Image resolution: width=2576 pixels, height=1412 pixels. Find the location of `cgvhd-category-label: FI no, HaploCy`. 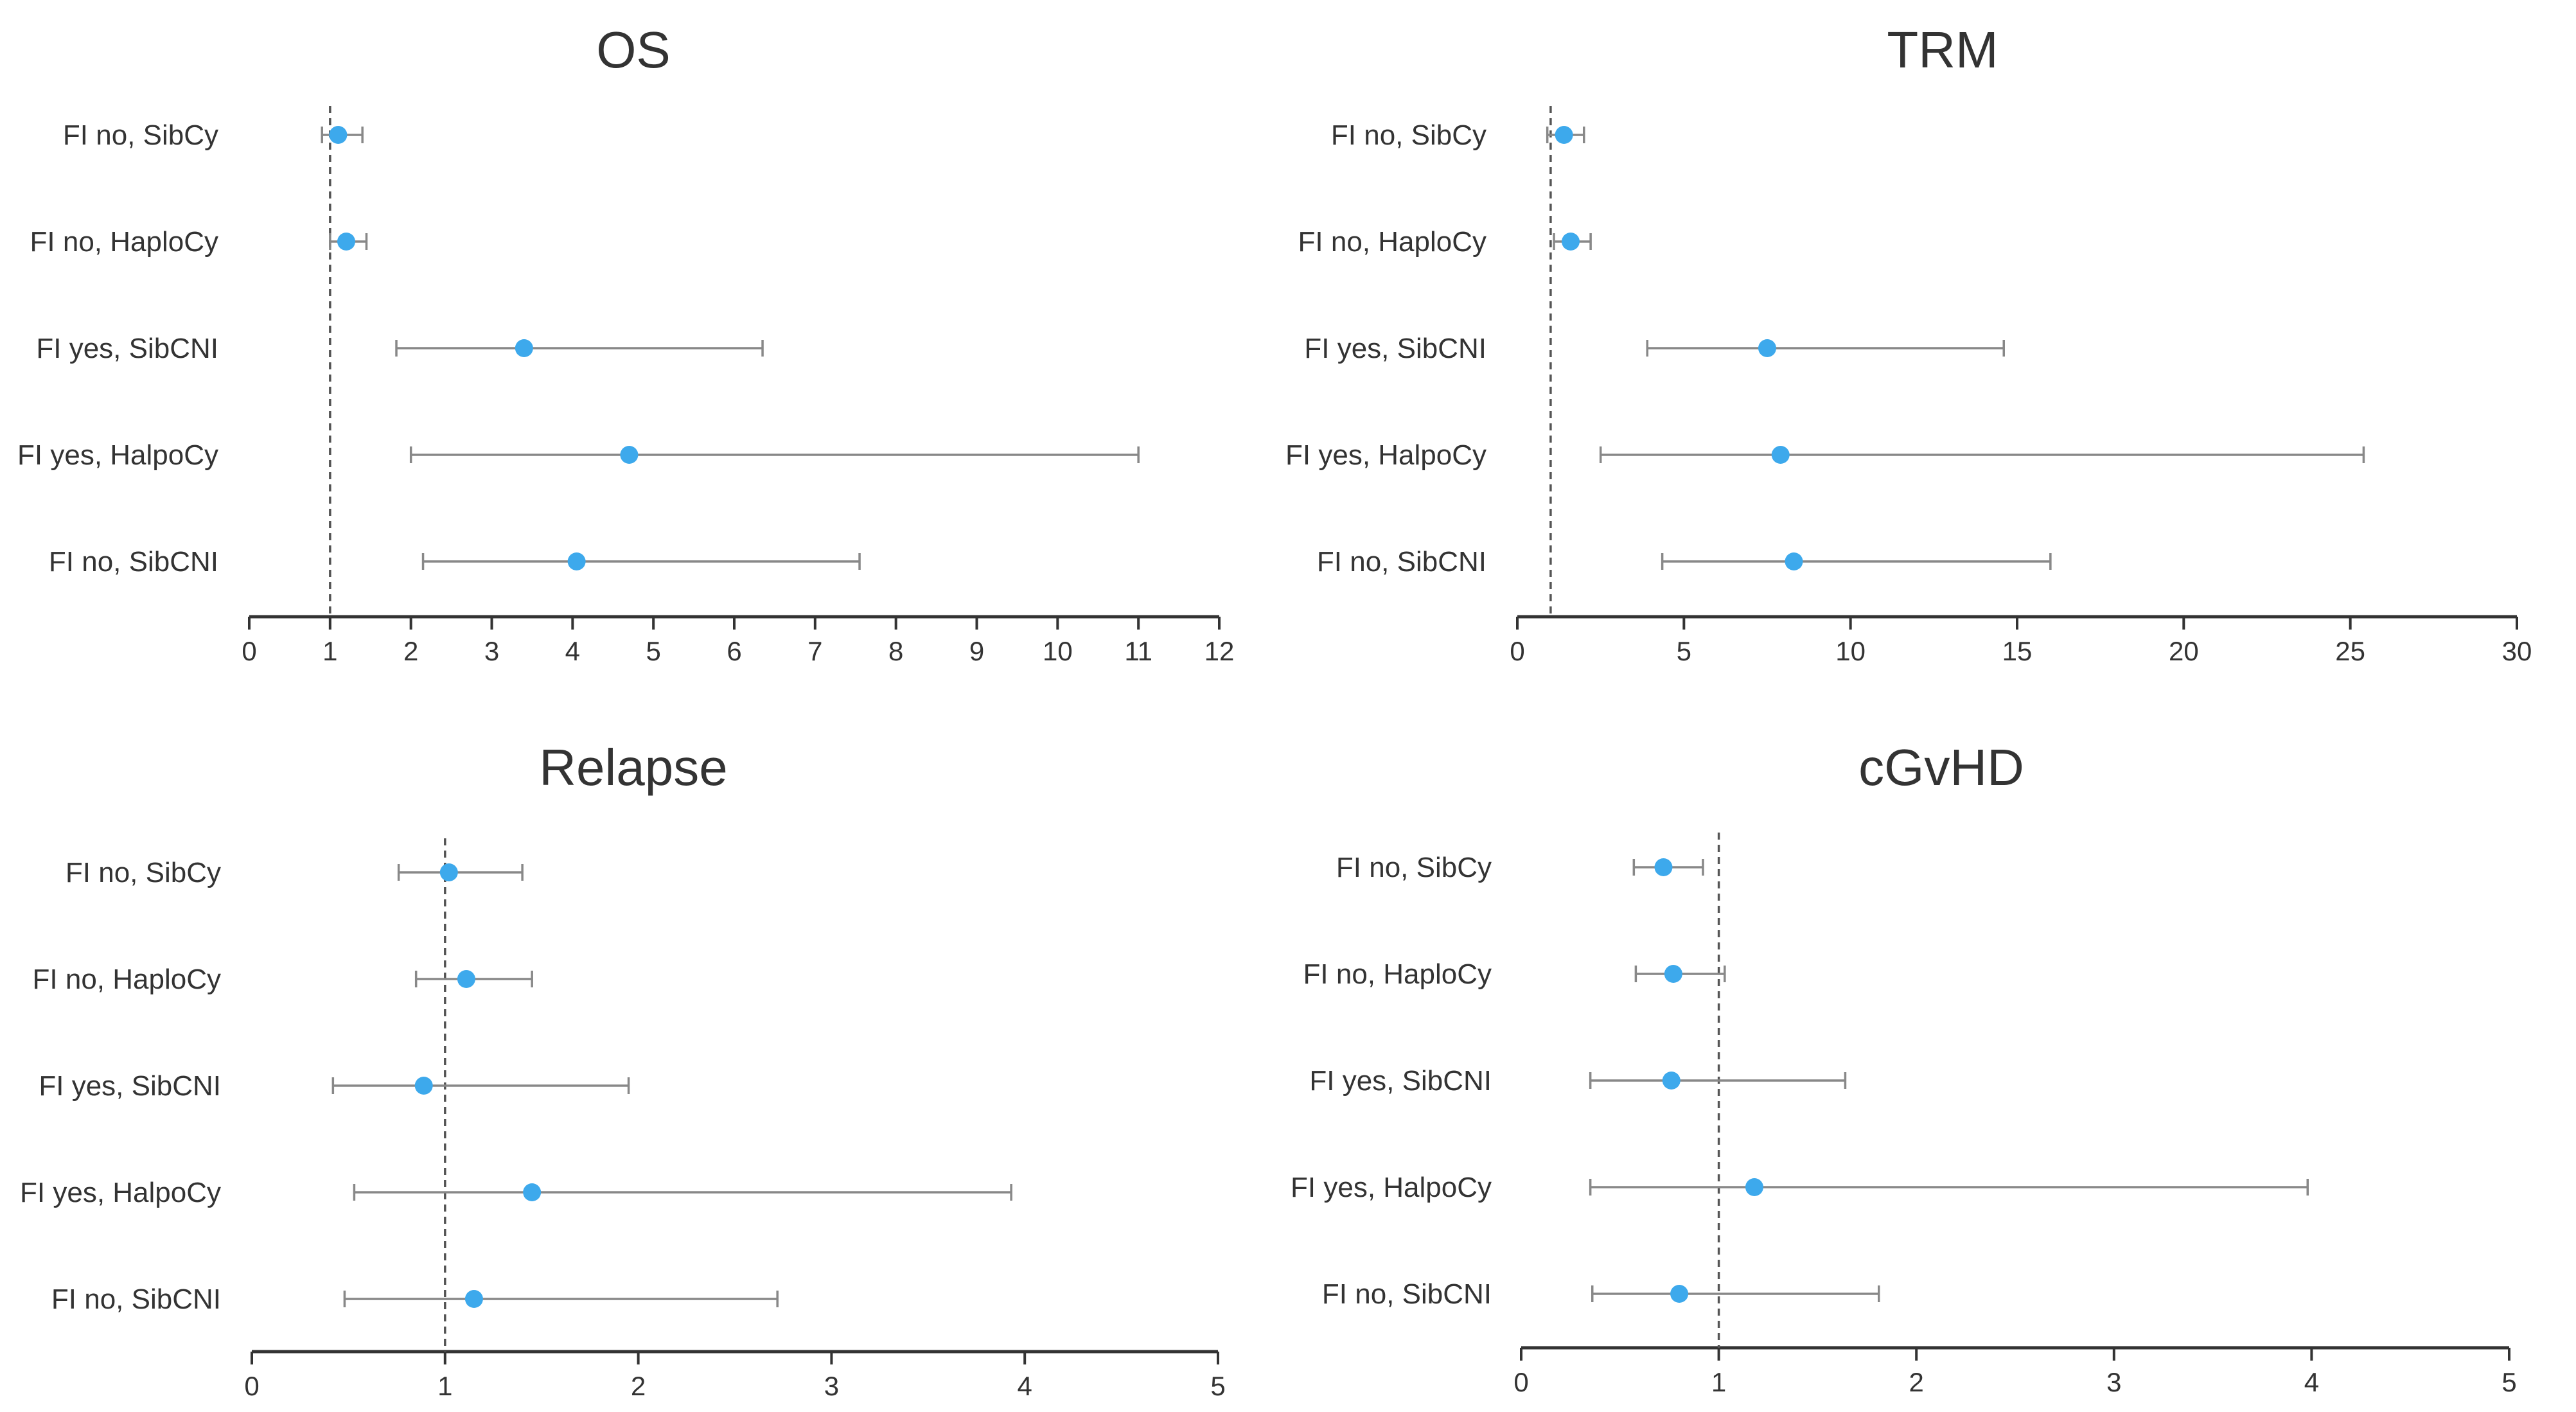

cgvhd-category-label: FI no, HaploCy is located at coordinates (1397, 974).